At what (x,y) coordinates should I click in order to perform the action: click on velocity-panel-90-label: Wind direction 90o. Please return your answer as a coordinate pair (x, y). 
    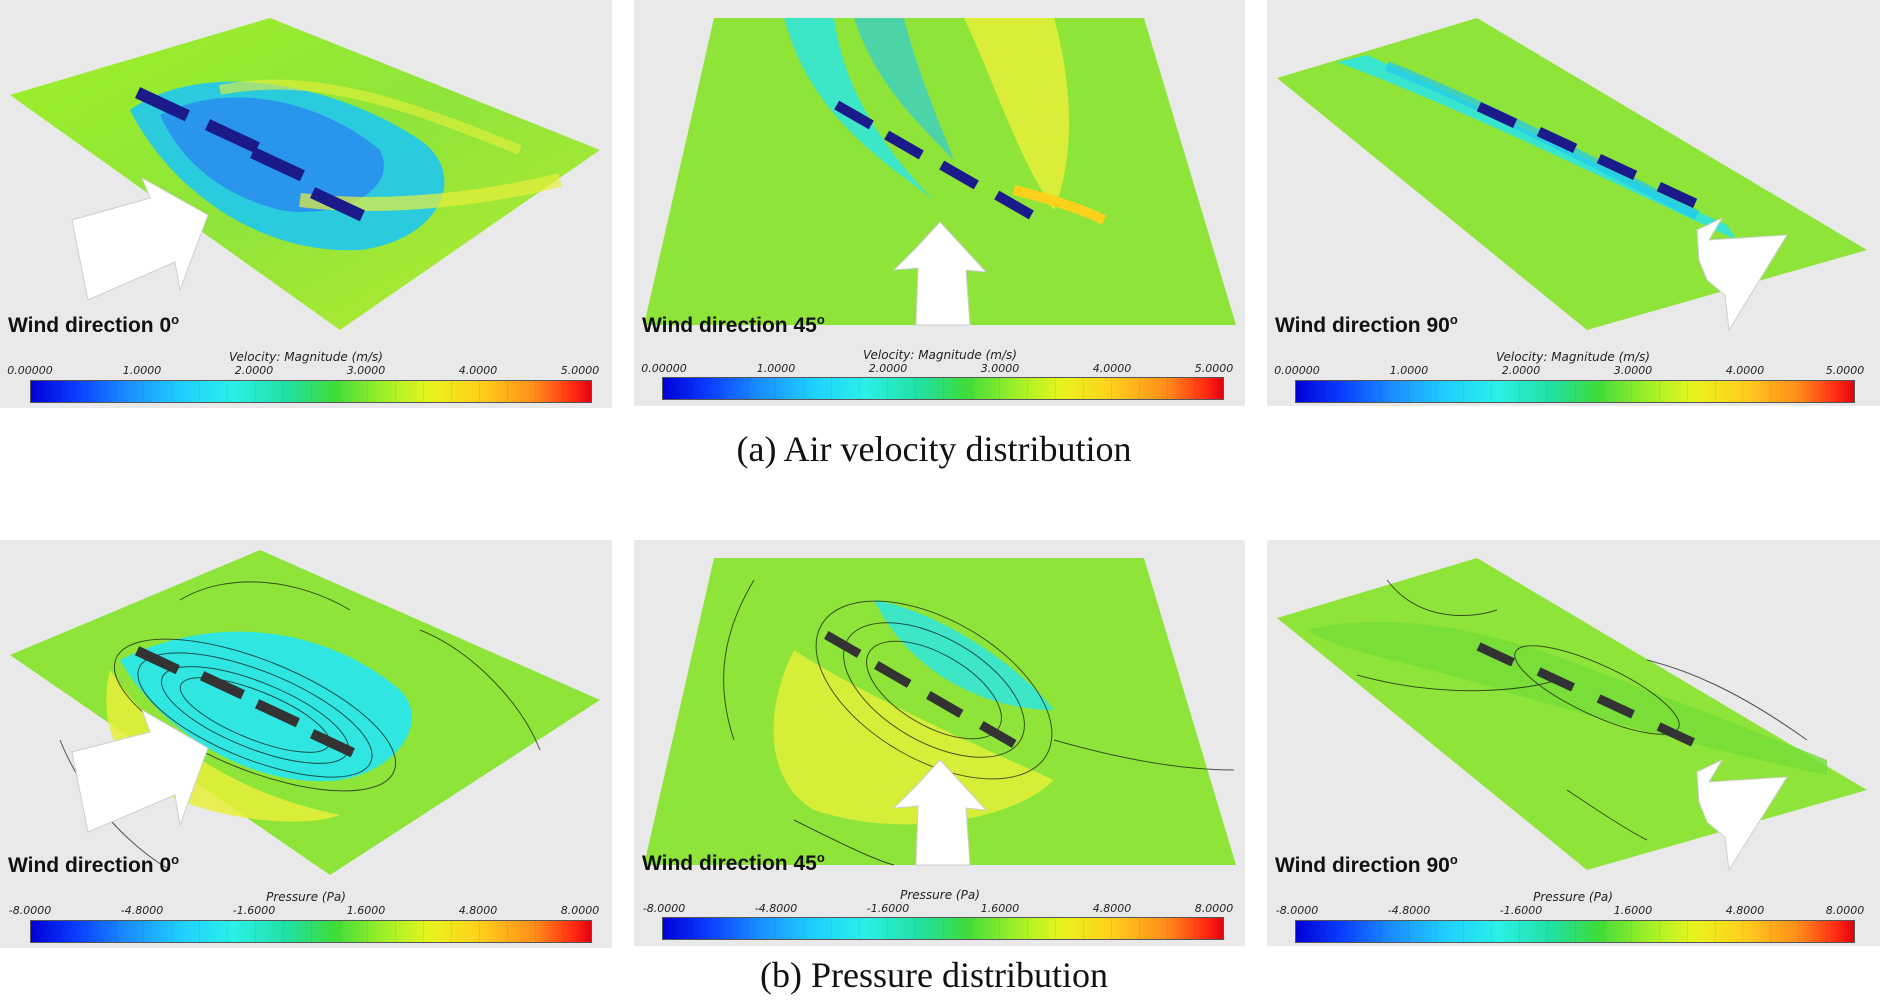
    Looking at the image, I should click on (1366, 324).